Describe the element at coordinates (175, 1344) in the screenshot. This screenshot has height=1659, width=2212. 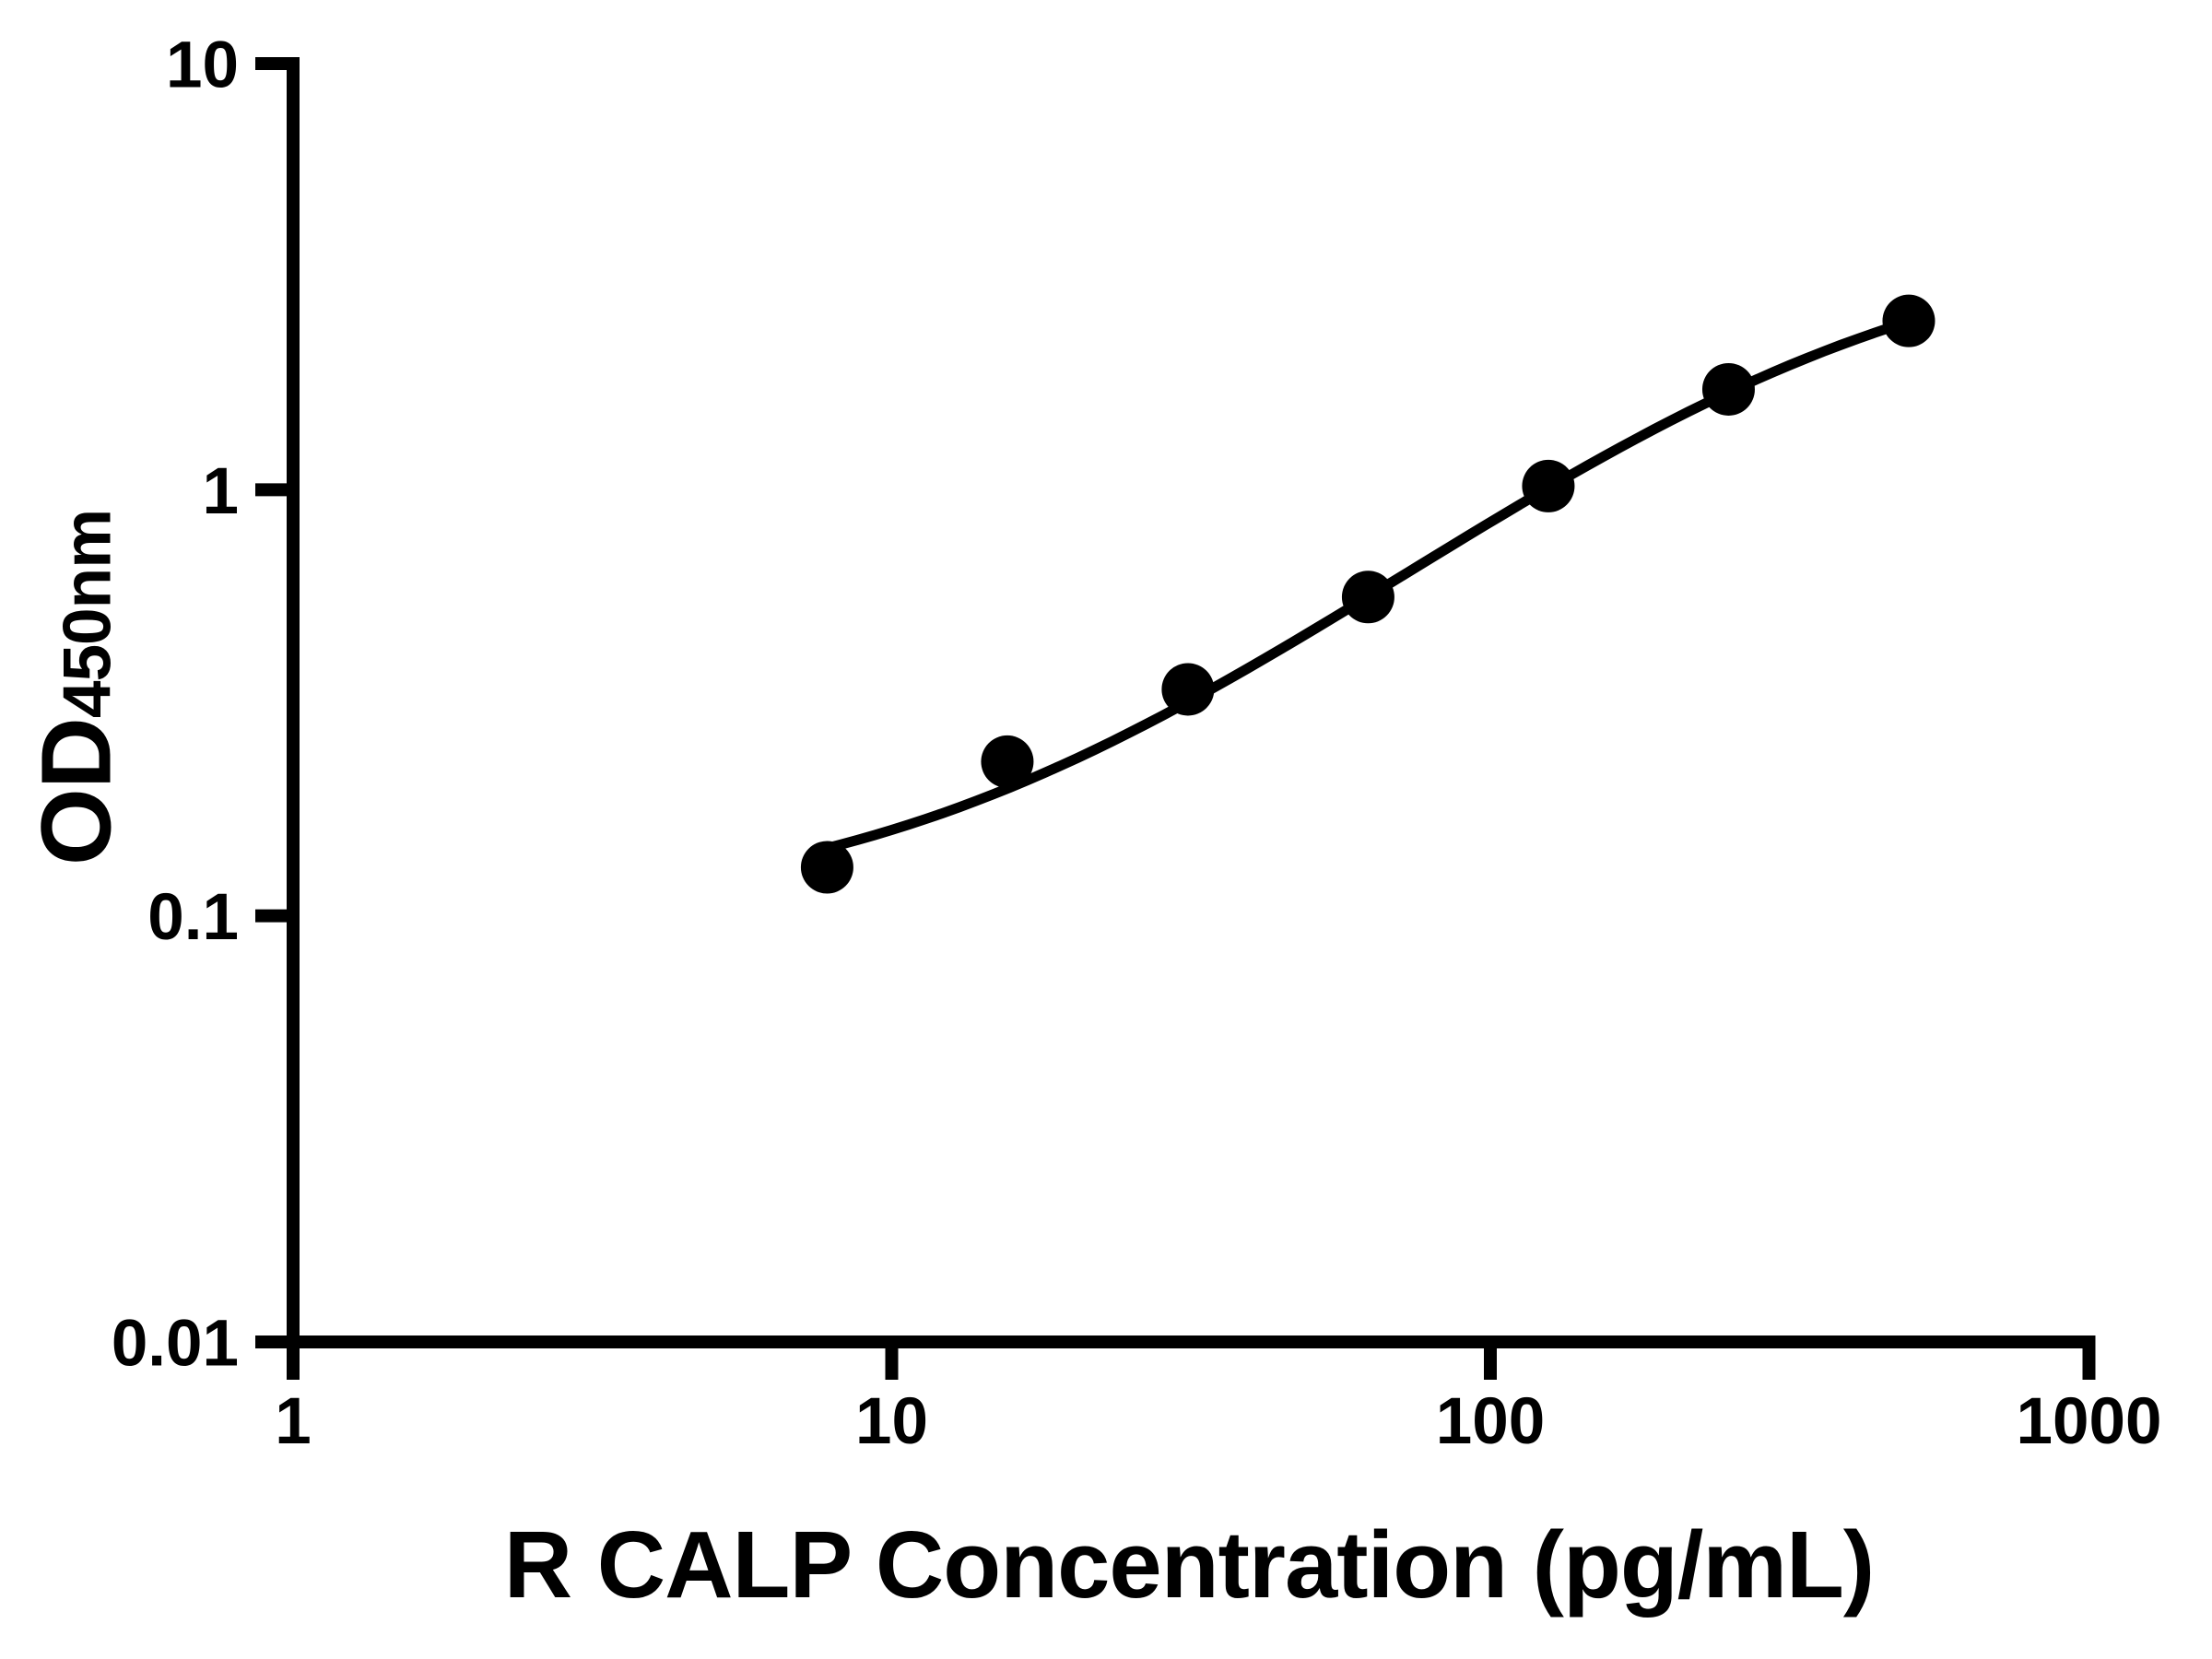
I see `y-tick-label: 0.01` at that location.